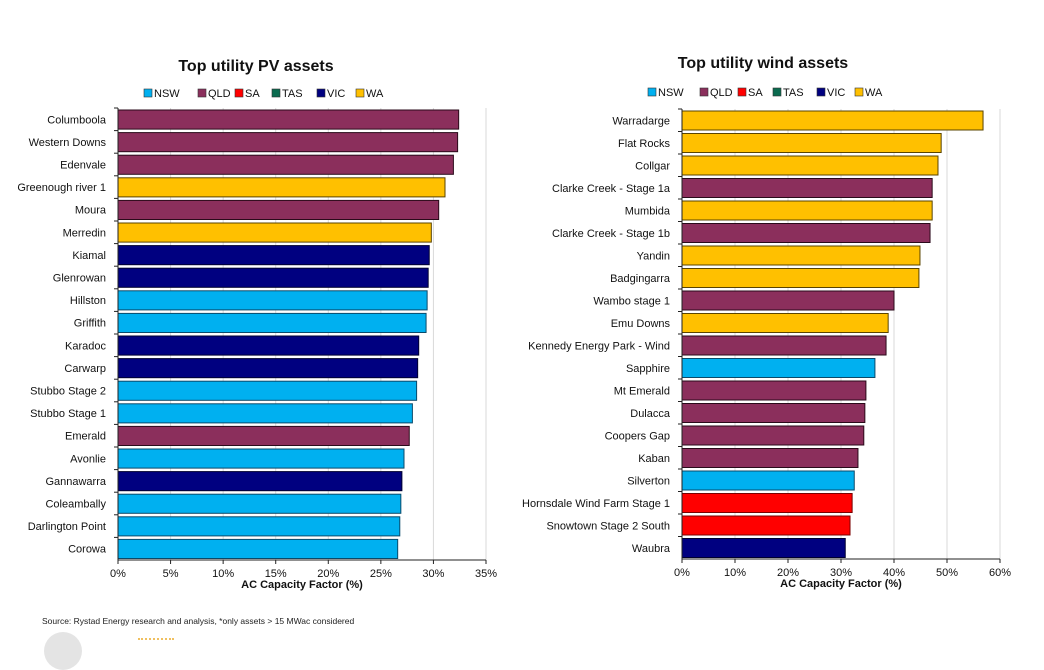  Describe the element at coordinates (807, 210) in the screenshot. I see `bar-mumbida` at that location.